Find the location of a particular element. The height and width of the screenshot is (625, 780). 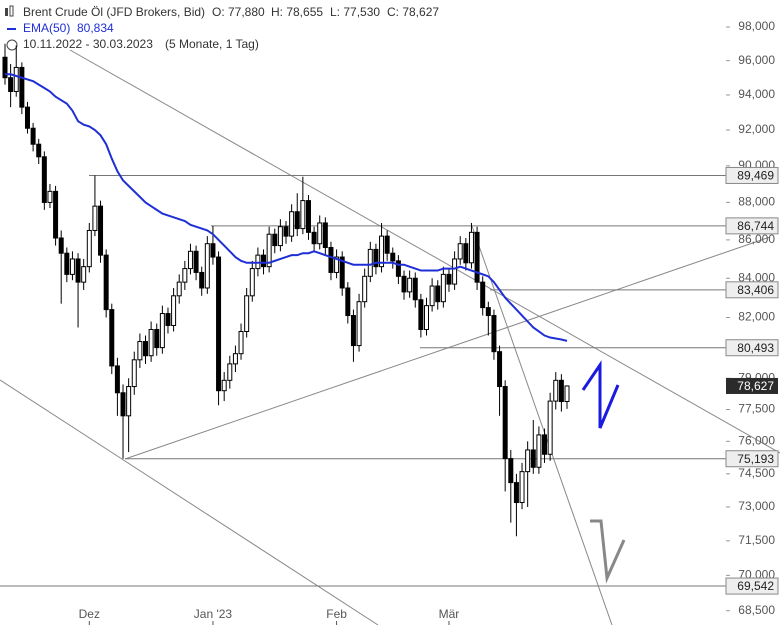

level-label: 69,542 is located at coordinates (755, 586).